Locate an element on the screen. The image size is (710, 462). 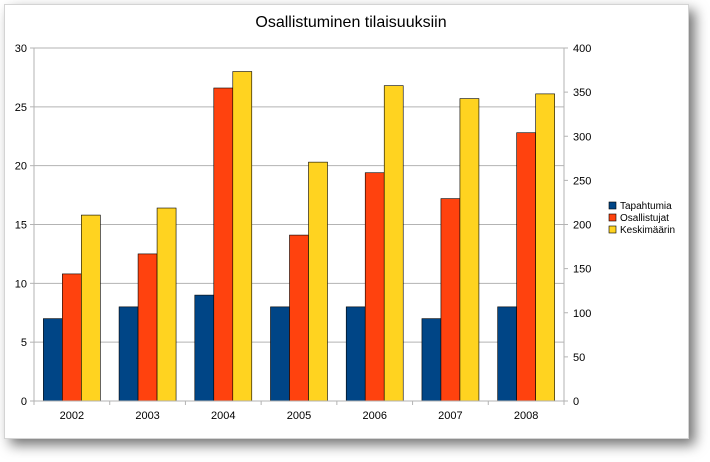
bar-keskim-rin-2005 is located at coordinates (318, 281).